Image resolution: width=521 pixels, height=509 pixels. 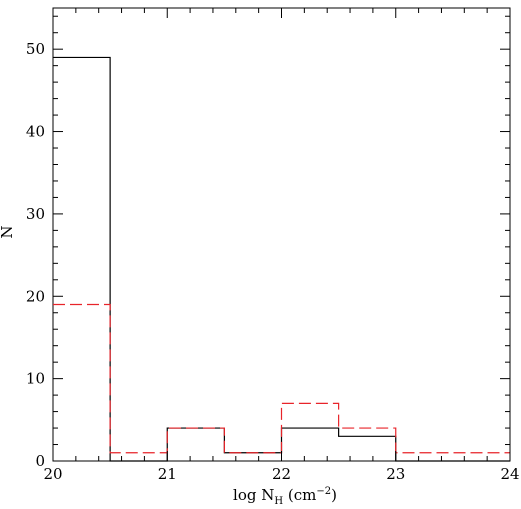 What do you see at coordinates (395, 474) in the screenshot?
I see `x-tick-label: 23` at bounding box center [395, 474].